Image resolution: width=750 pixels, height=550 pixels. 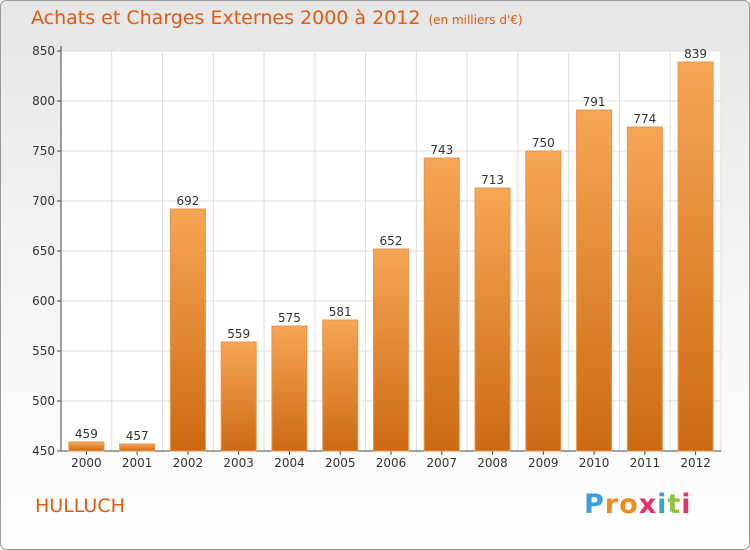 What do you see at coordinates (441, 463) in the screenshot?
I see `x-tick-label: 2007` at bounding box center [441, 463].